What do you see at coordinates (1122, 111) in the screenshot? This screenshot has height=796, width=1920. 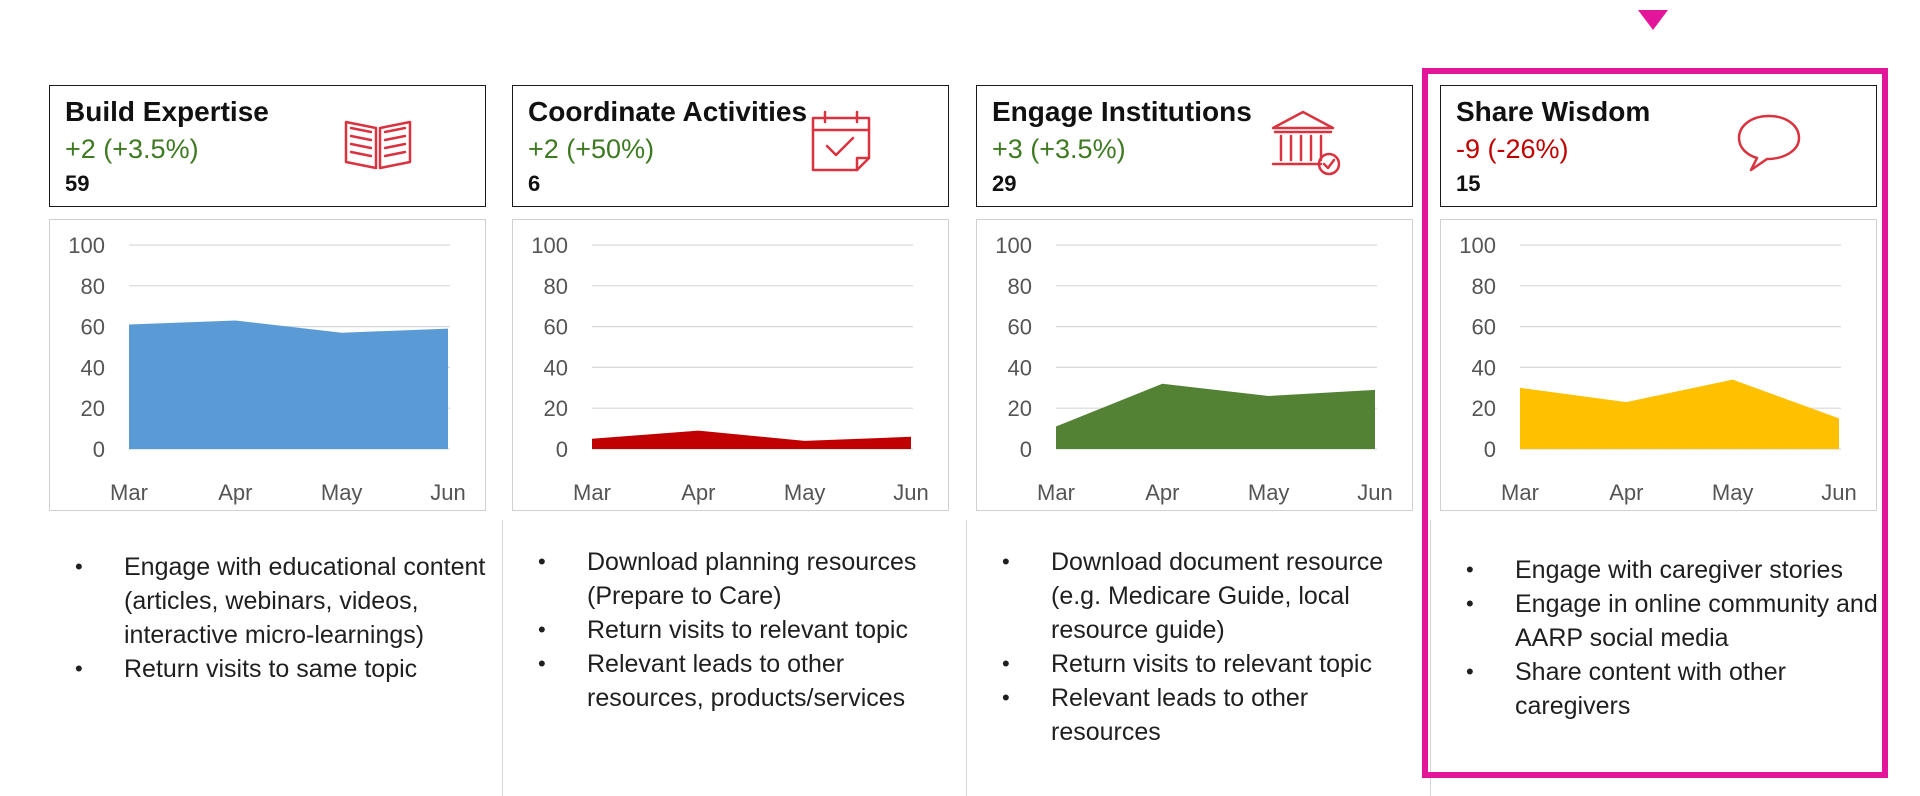 I see `metric-title: Engage Institutions` at bounding box center [1122, 111].